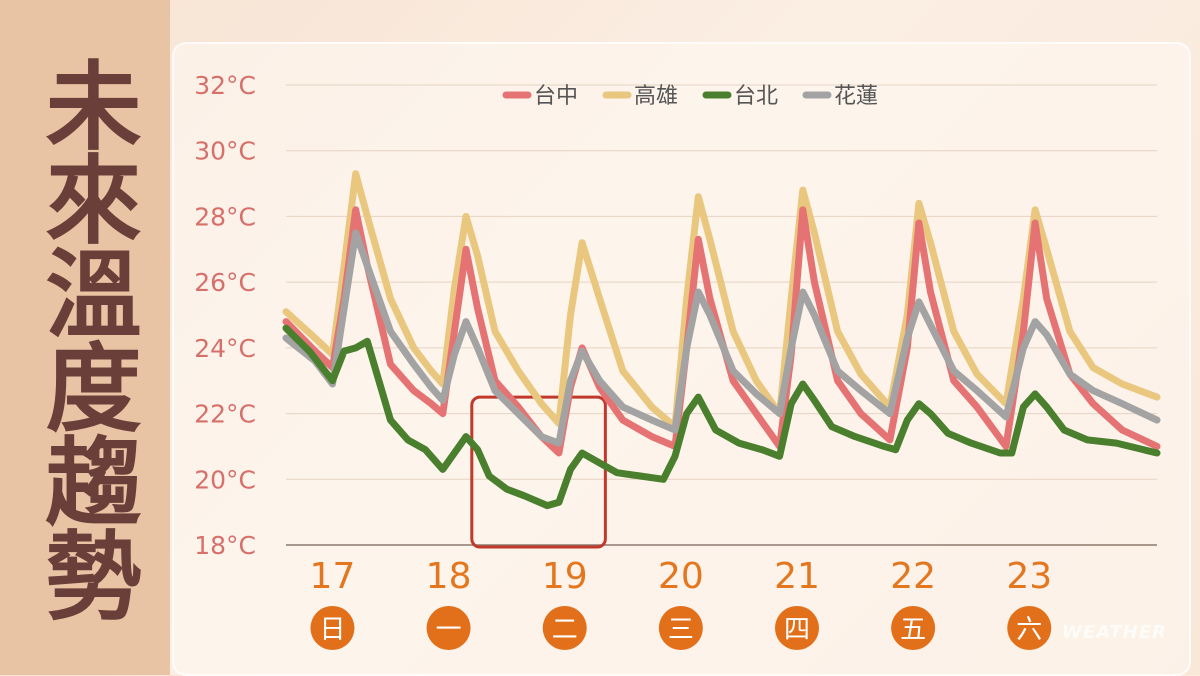 The width and height of the screenshot is (1200, 676). I want to click on watermark: WEATHER, so click(1114, 632).